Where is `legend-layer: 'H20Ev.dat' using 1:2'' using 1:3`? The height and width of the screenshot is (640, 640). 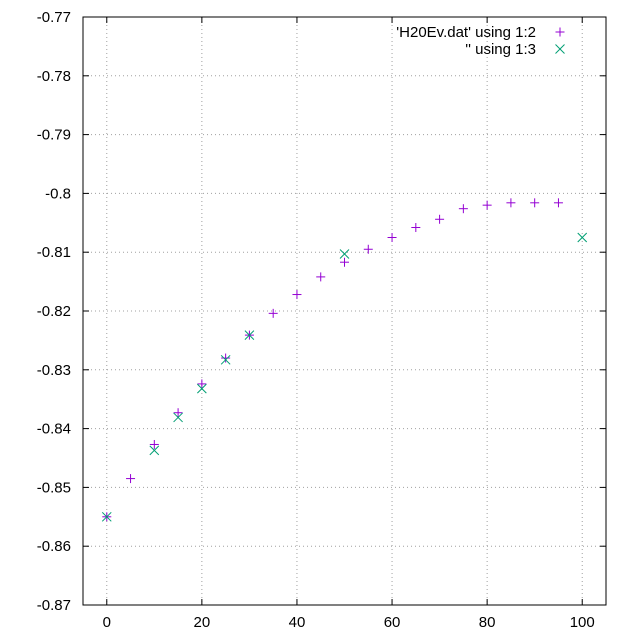
legend-layer: 'H20Ev.dat' using 1:2'' using 1:3 is located at coordinates (480, 41).